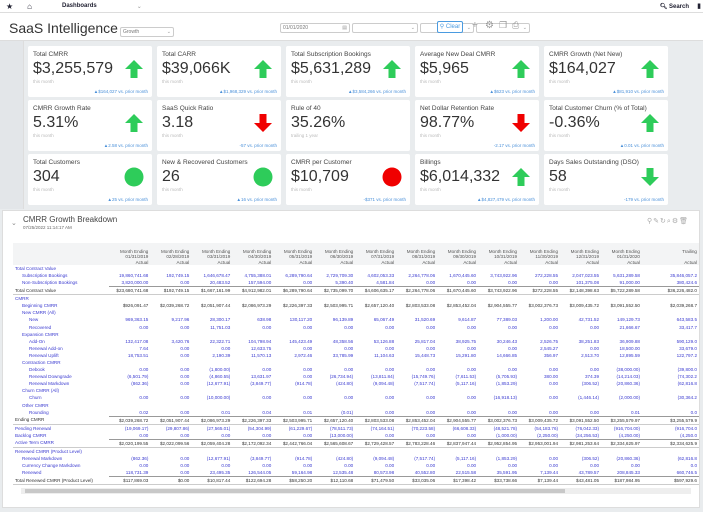  What do you see at coordinates (294, 254) in the screenshot?
I see `column-header: Month Ending 05/31/2019 Actual` at bounding box center [294, 254].